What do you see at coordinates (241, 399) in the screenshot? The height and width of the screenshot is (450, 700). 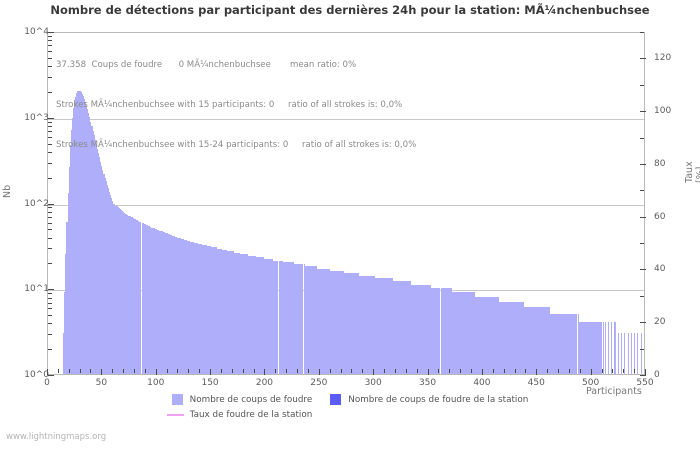 I see `legend-item-total: Nombre de coups de foudre` at bounding box center [241, 399].